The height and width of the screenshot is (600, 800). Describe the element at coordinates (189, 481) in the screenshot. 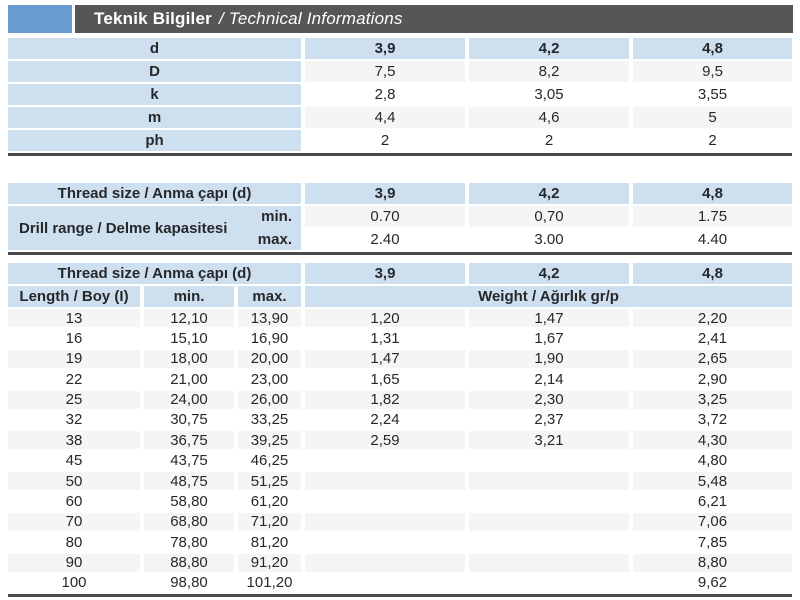

I see `min-cell: 48,75` at that location.